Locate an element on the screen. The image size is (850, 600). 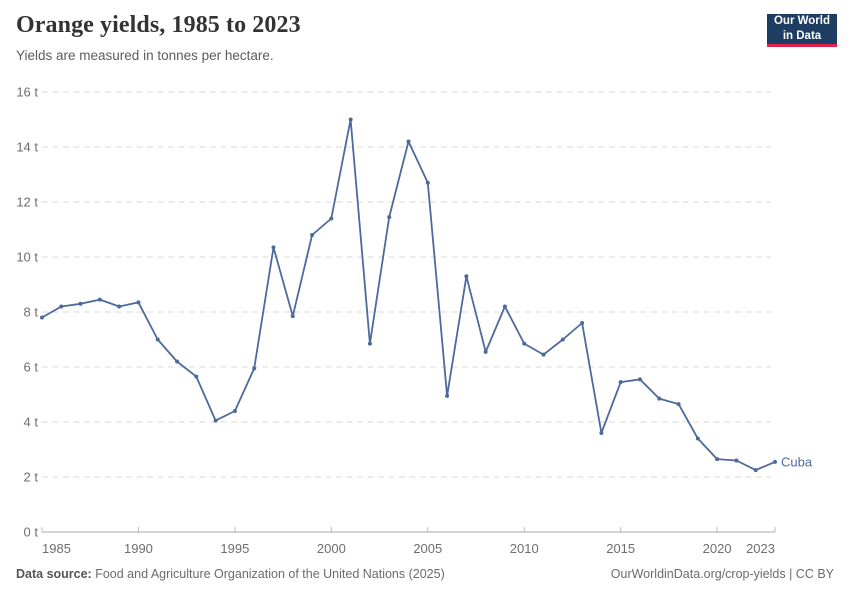
x-axis-tick-label: 1985 is located at coordinates (56, 548).